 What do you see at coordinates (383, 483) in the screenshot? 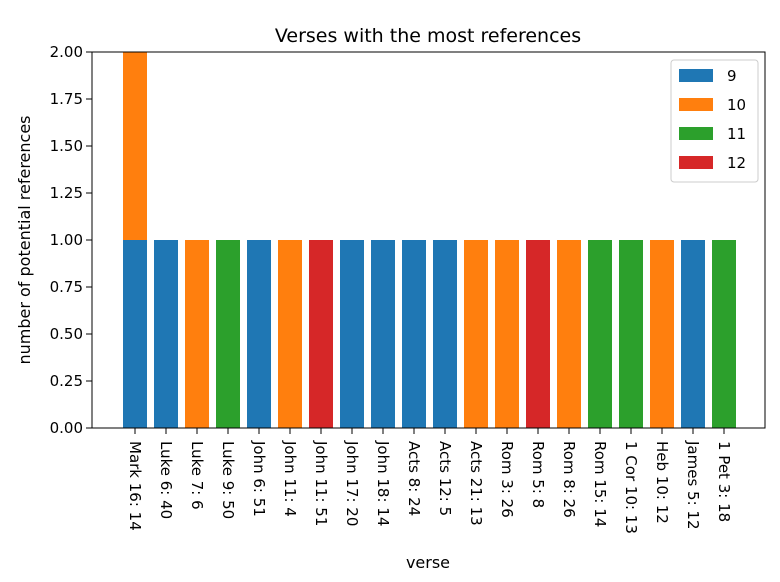
I see `x-tick-label: John 18: 14` at bounding box center [383, 483].